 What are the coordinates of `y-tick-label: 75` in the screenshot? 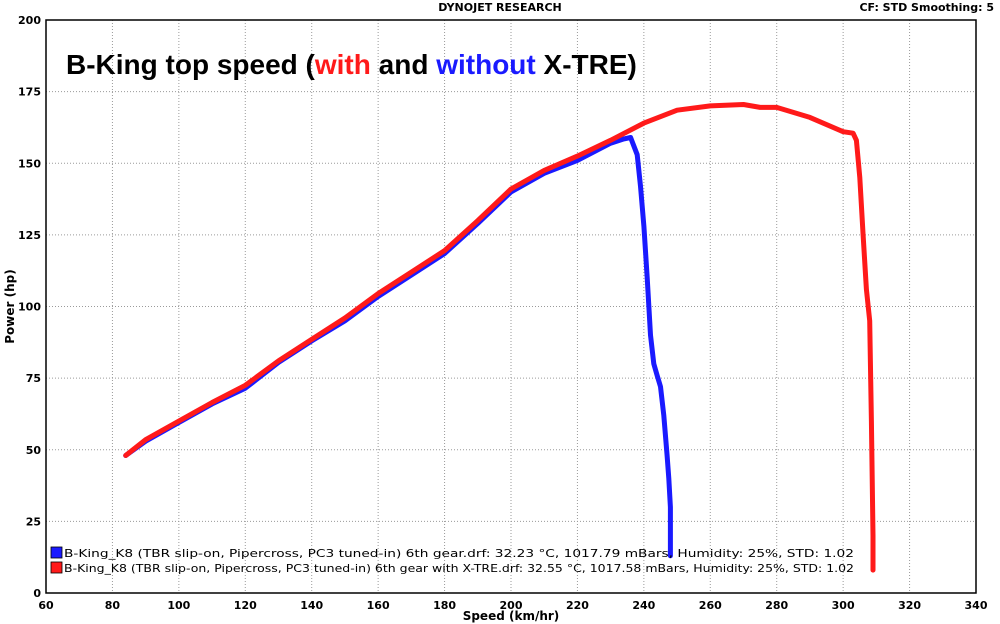 It's located at (33, 378).